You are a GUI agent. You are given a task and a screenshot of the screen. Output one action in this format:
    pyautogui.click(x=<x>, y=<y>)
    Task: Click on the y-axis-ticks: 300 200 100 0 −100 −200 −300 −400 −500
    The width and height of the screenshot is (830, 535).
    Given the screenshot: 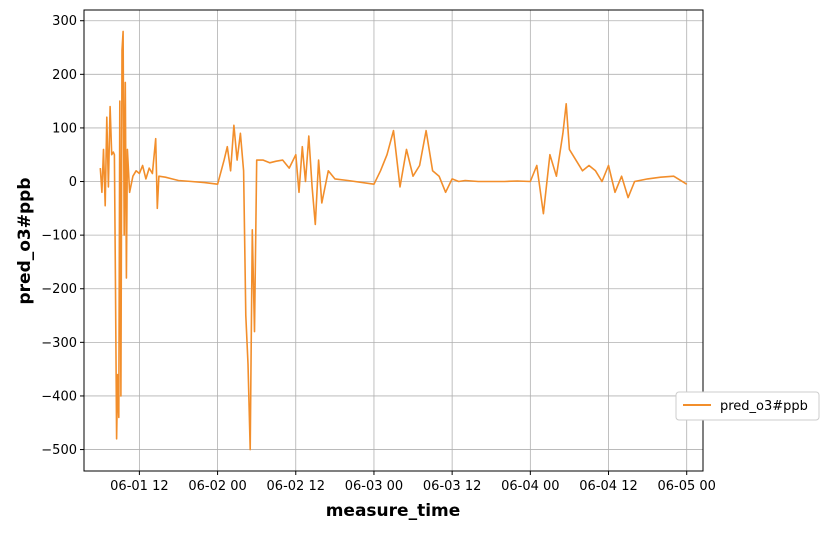 What is the action you would take?
    pyautogui.click(x=62, y=236)
    